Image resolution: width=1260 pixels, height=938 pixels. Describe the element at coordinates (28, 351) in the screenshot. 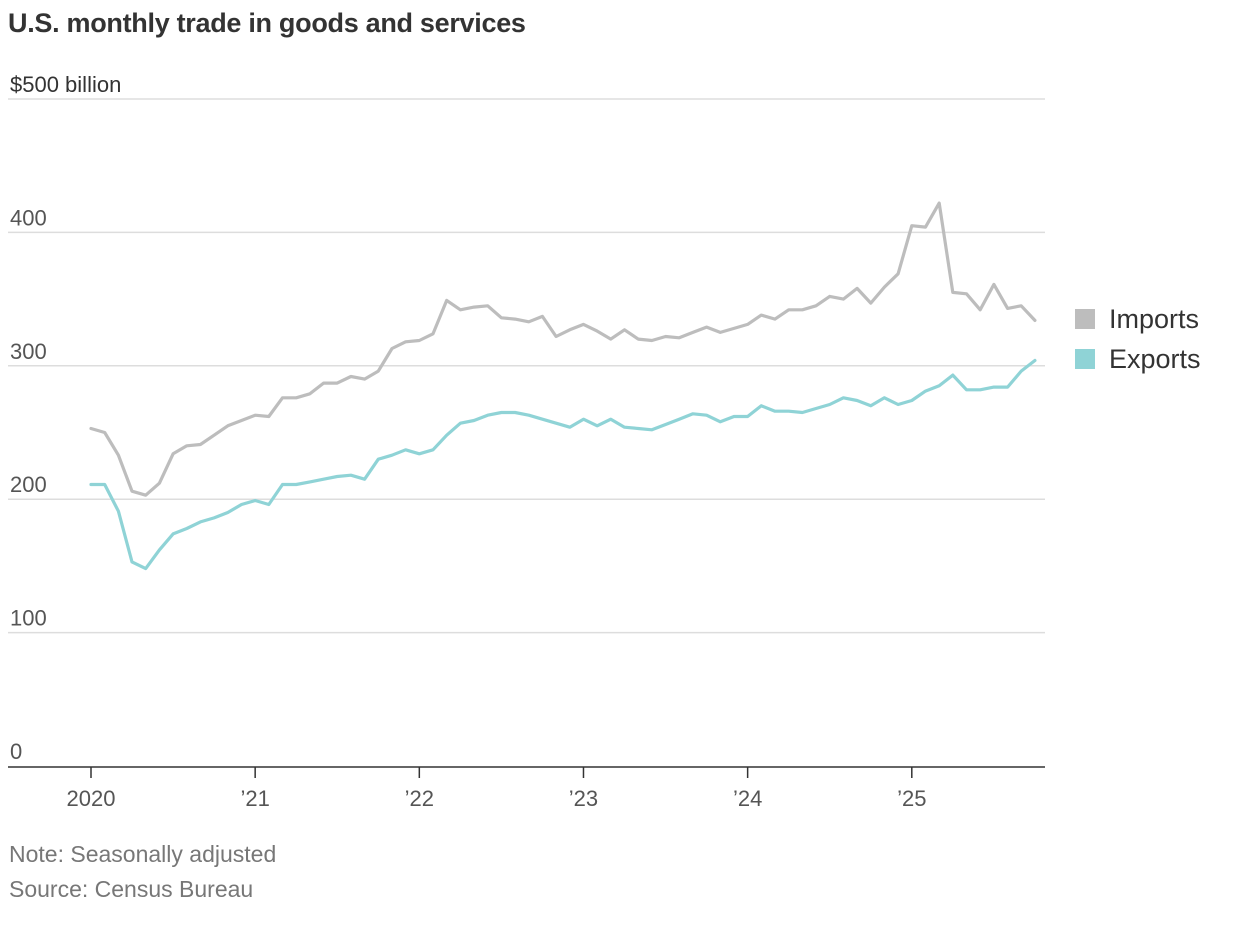

I see `y-tick-label: 300` at that location.